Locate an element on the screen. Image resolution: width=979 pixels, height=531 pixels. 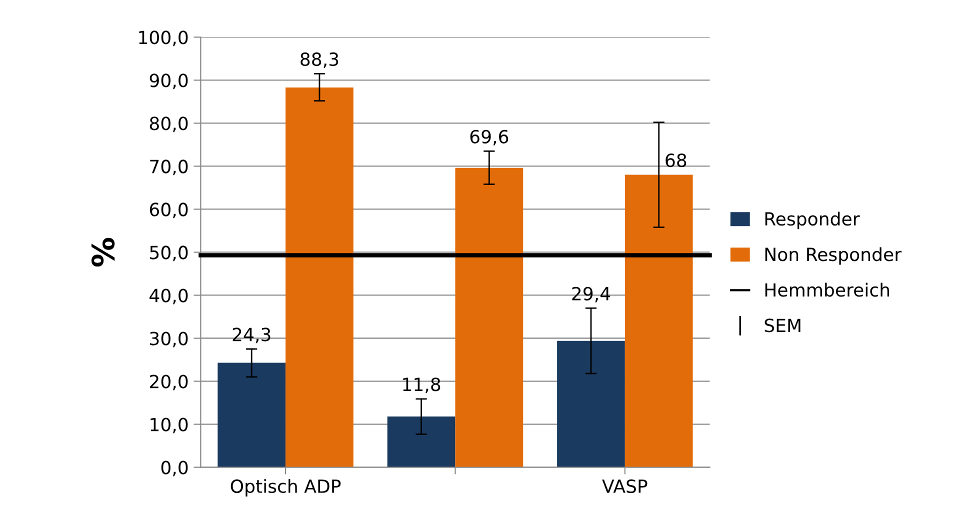
legend-label: Hemmbereich is located at coordinates (827, 289).